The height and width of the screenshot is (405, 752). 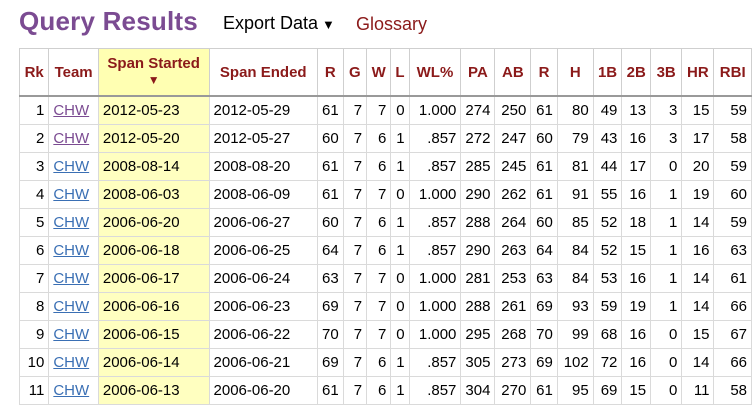 I want to click on cell-span-started: 2006-06-15, so click(x=153, y=334).